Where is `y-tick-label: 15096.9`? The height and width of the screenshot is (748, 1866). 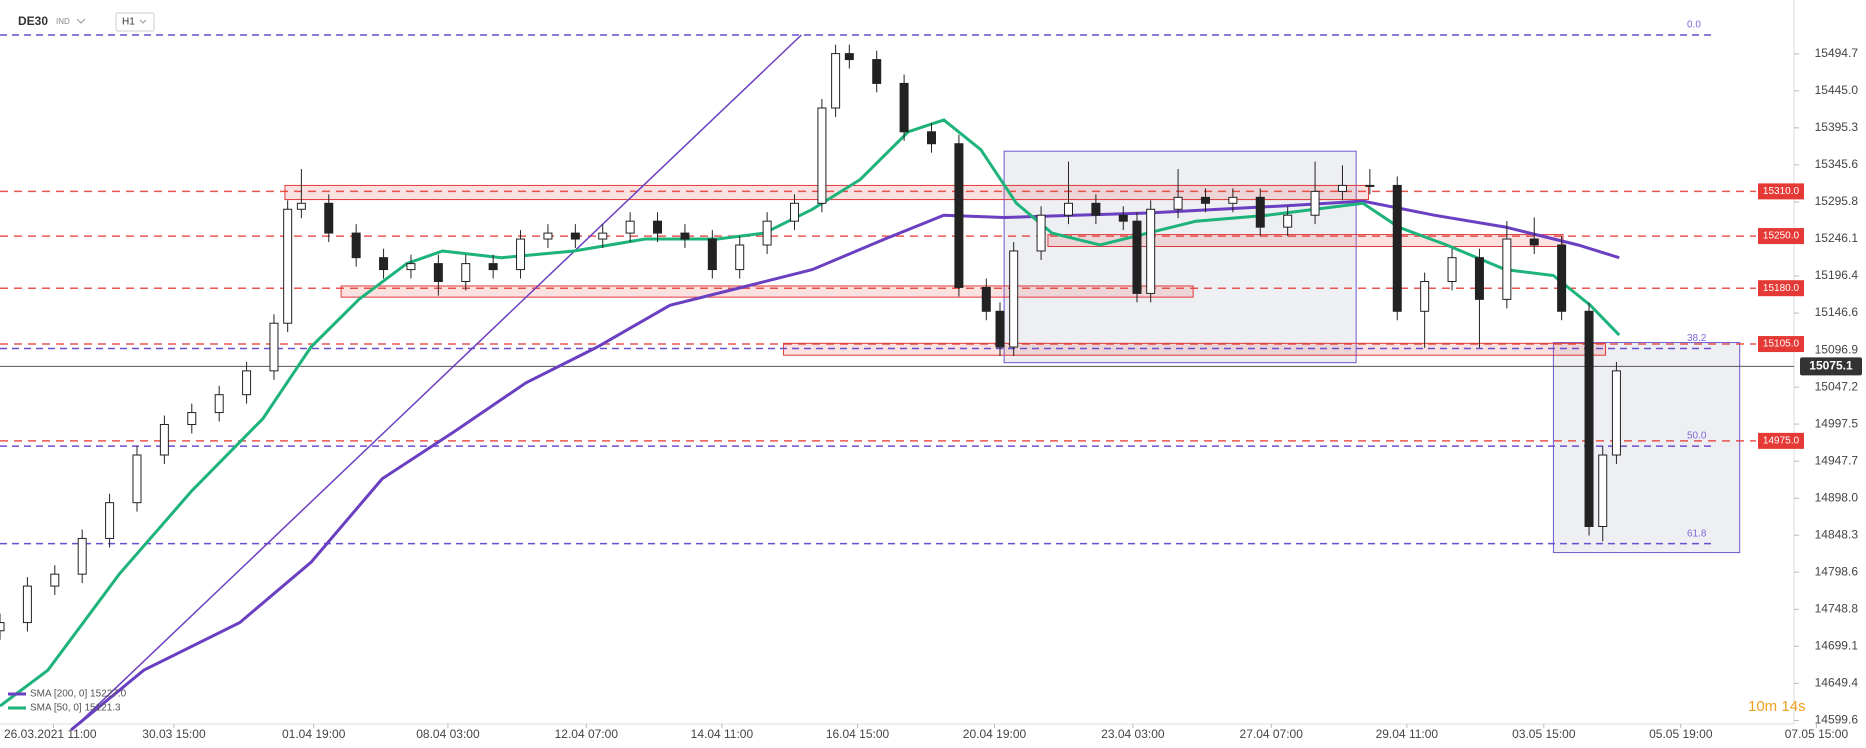
y-tick-label: 15096.9 is located at coordinates (1837, 349).